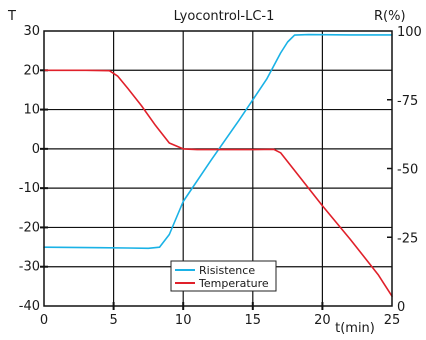  I want to click on y-axis-right-label: R(%), so click(390, 16).